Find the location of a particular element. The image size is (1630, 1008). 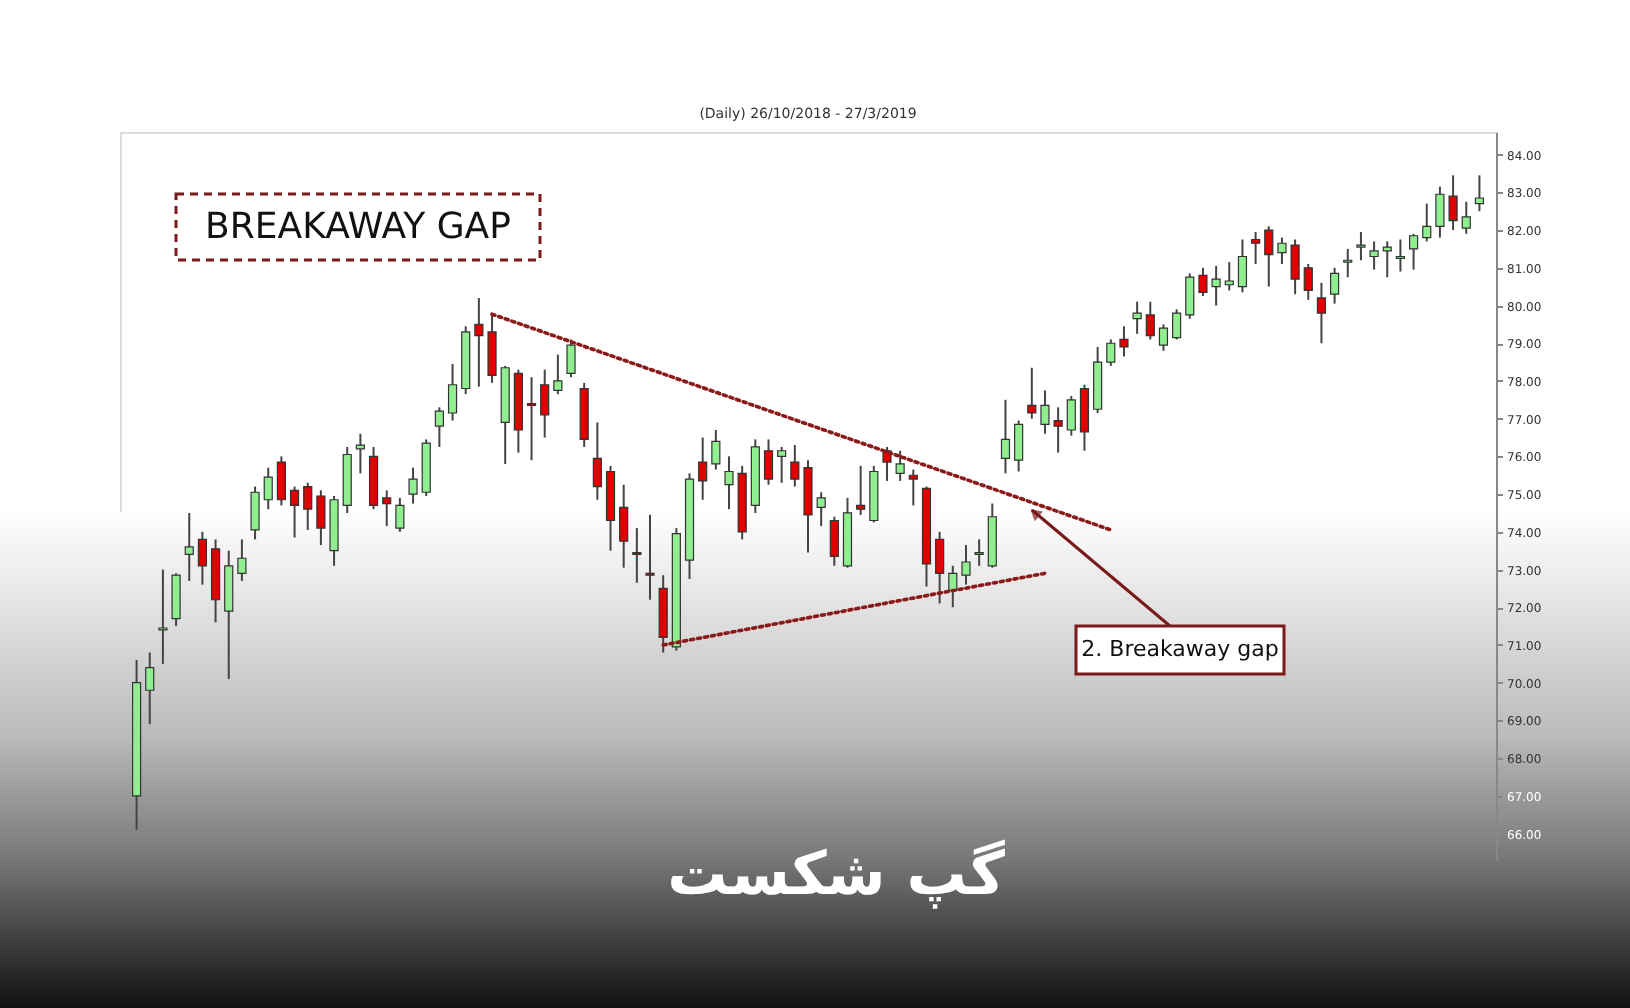

annotation: 2. Breakaway gap is located at coordinates (1180, 649).